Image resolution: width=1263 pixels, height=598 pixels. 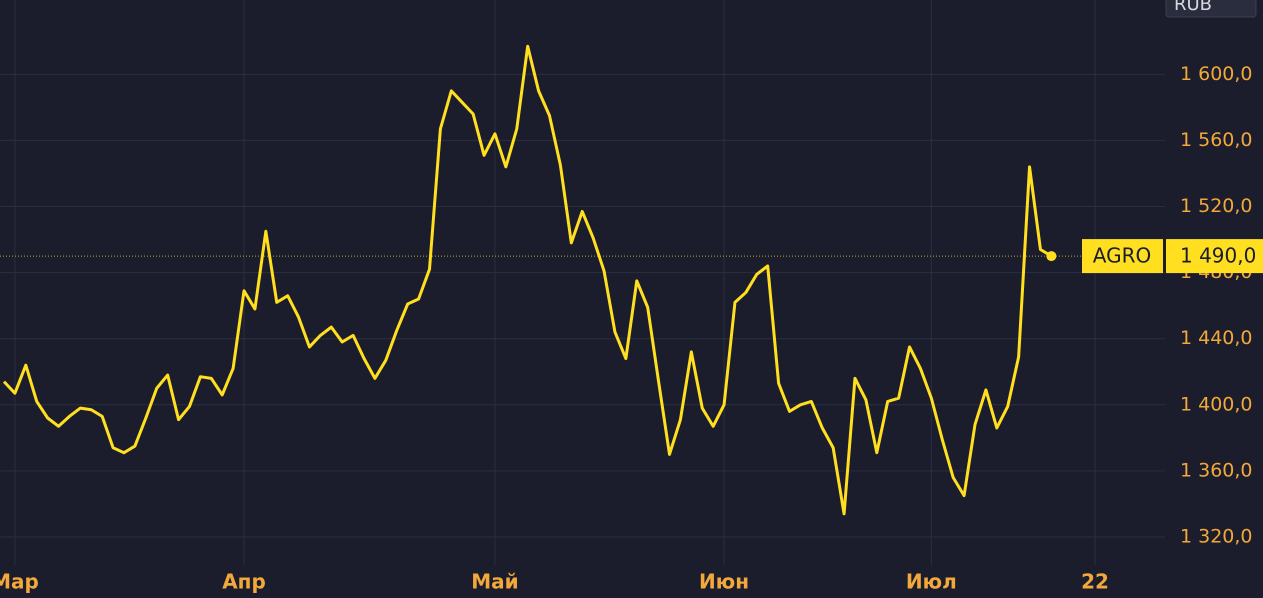 I want to click on y-tick-label: 1 560,0, so click(x=1216, y=140).